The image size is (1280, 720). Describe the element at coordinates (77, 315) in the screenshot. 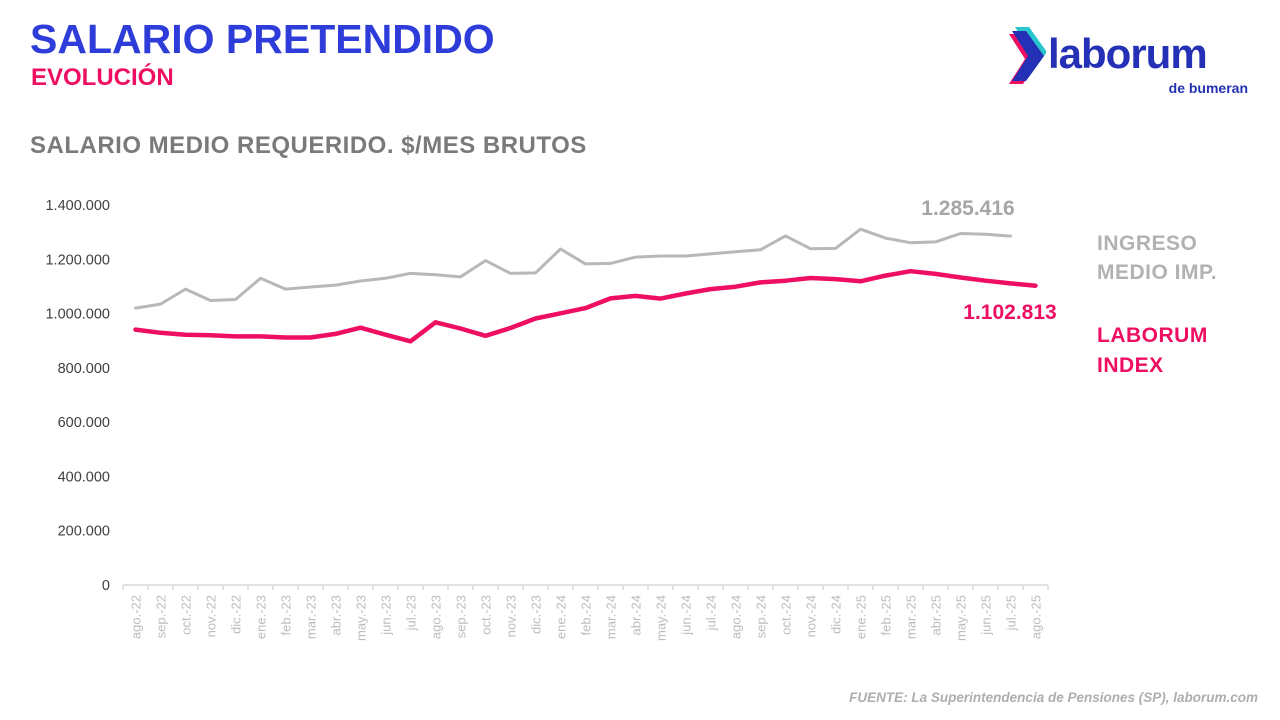

I see `y-tick-label: 1.000.000` at that location.